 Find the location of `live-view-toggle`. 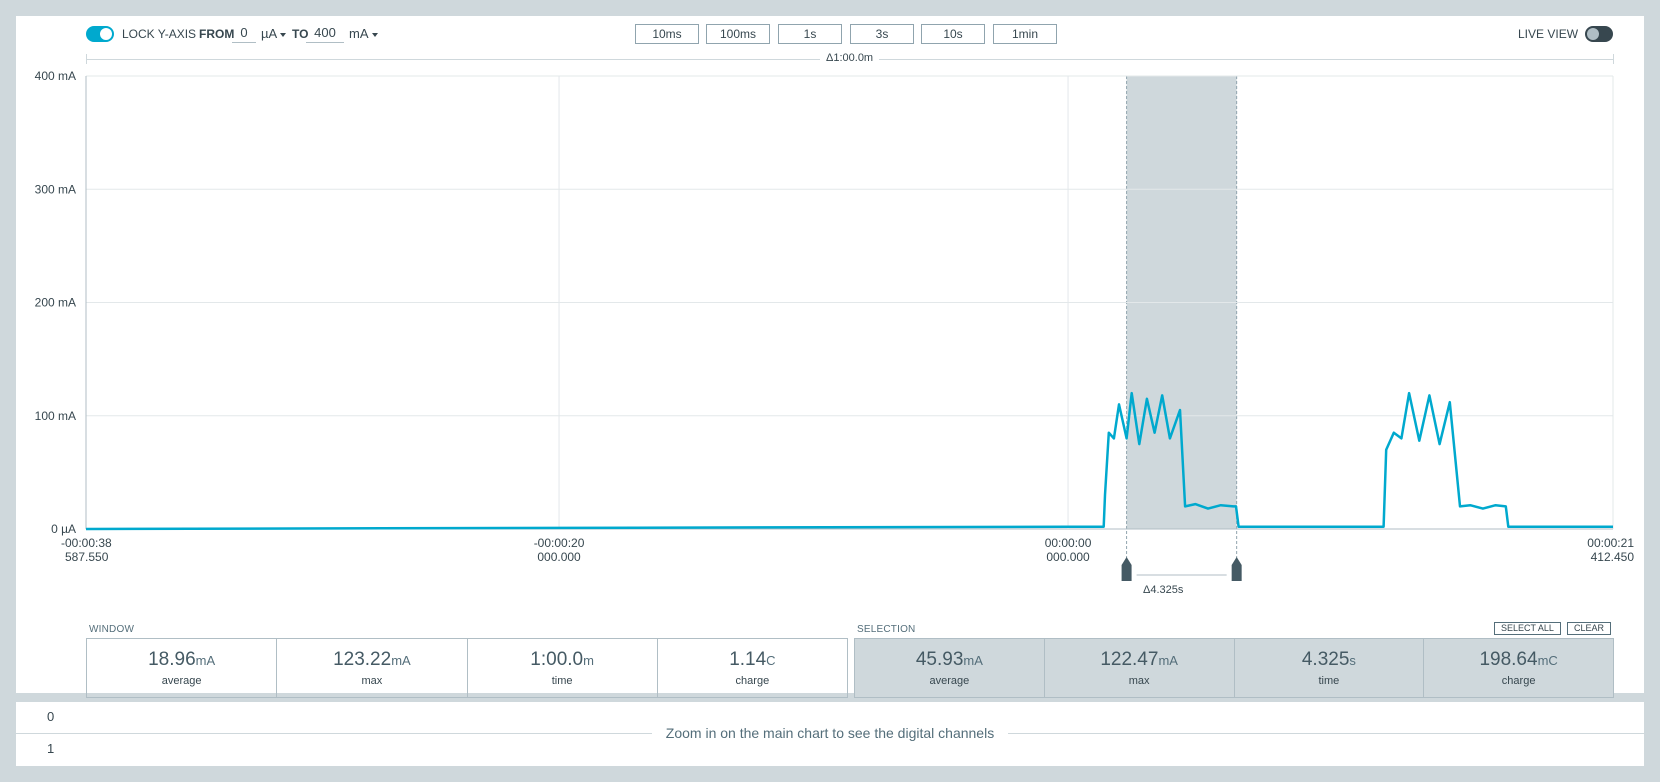

live-view-toggle is located at coordinates (1599, 34).